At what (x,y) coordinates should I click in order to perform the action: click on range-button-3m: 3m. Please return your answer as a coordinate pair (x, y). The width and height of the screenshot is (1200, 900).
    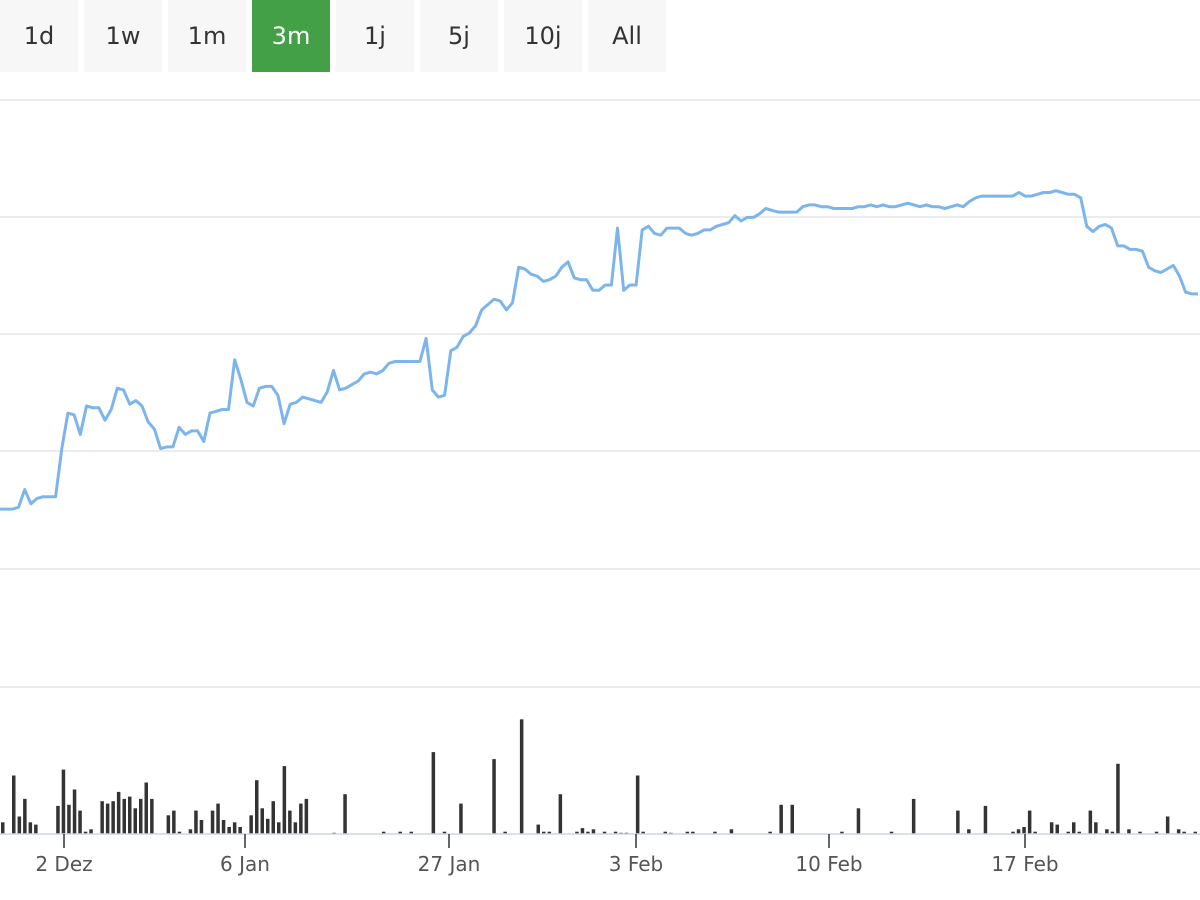
    Looking at the image, I should click on (291, 36).